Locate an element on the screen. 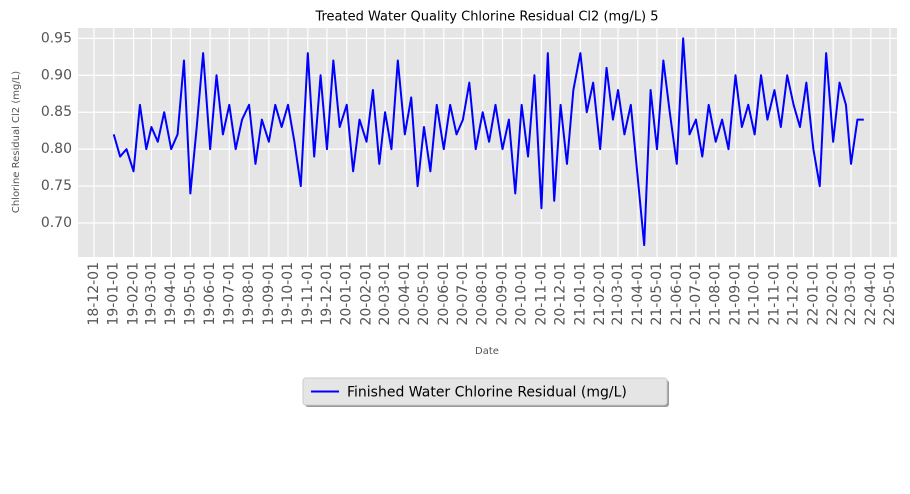 The image size is (910, 494). x-tick-label: 21-06-01 is located at coordinates (677, 294).